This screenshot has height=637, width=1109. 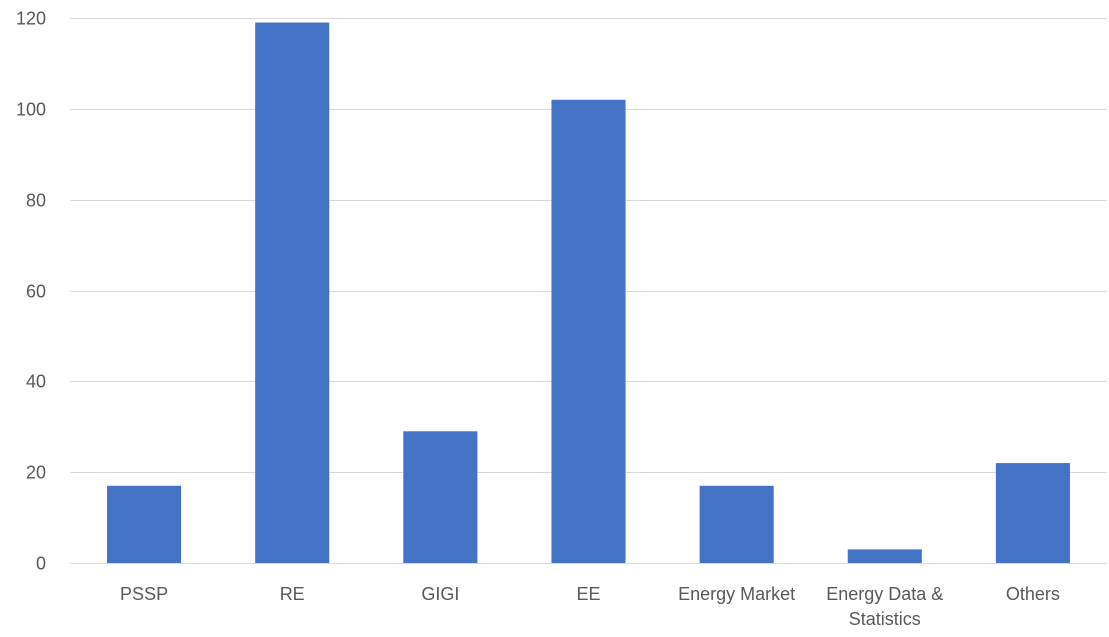 I want to click on x-tick-label-line: Energy Market, so click(x=736, y=594).